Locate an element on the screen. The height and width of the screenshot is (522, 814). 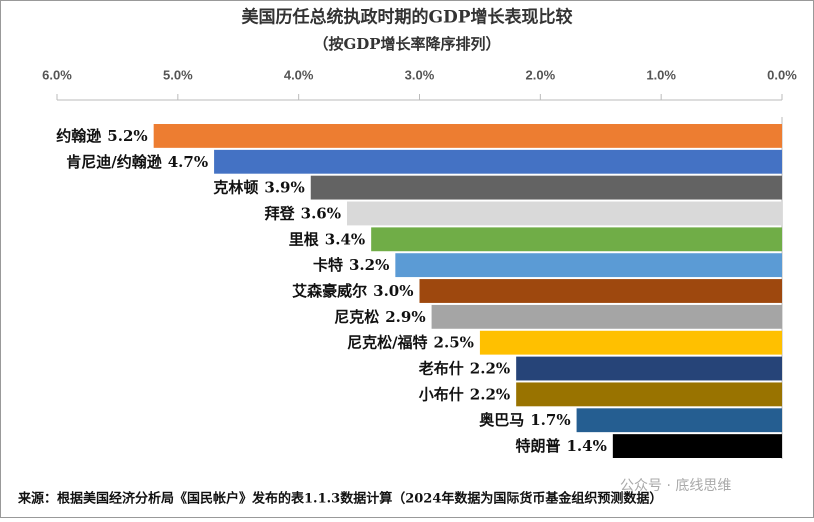
category-label: 里根 is located at coordinates (304, 239).